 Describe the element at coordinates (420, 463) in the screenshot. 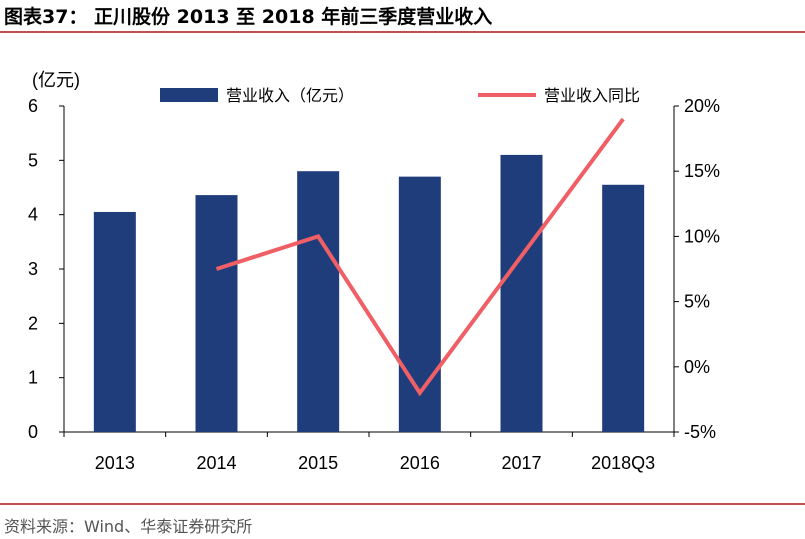

I see `x-category-label: 2016` at that location.